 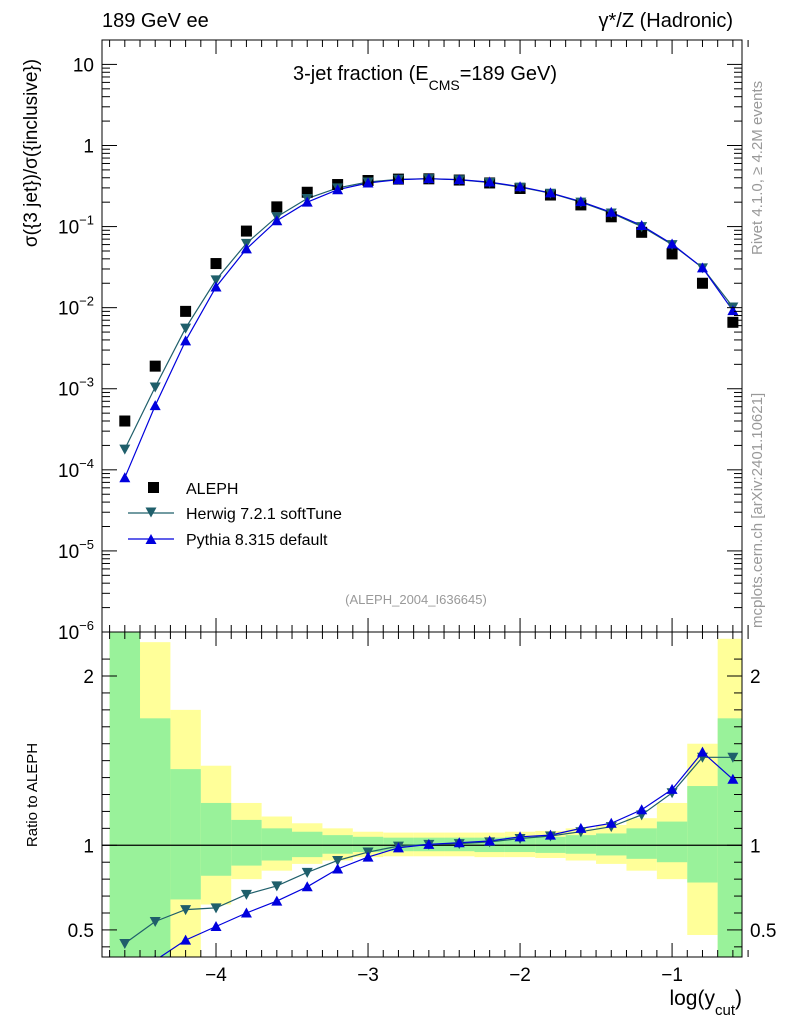 I want to click on main-y-axis-label: σ({3 jet})/σ({inclusive}), so click(x=31, y=153).